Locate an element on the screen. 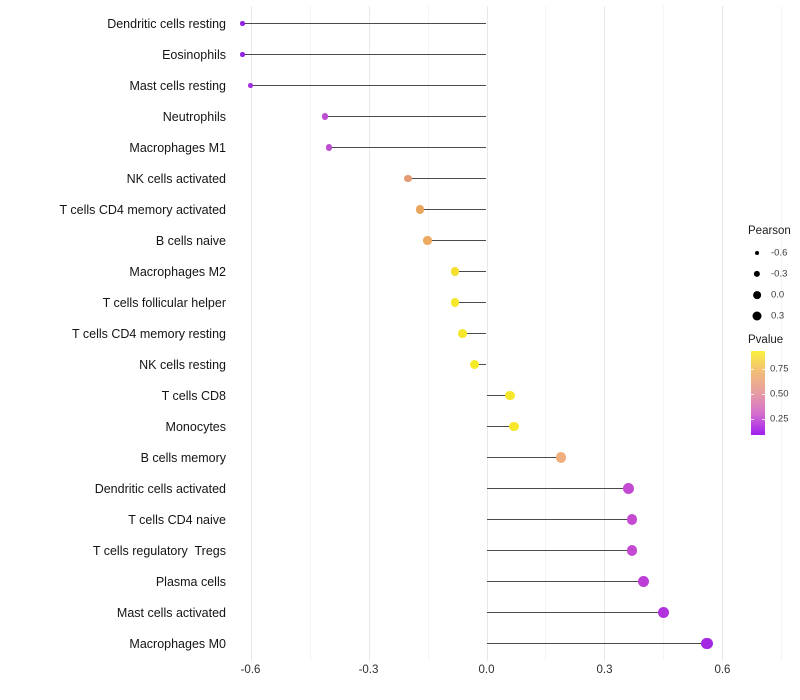  category-label: T cells follicular helper is located at coordinates (164, 302).